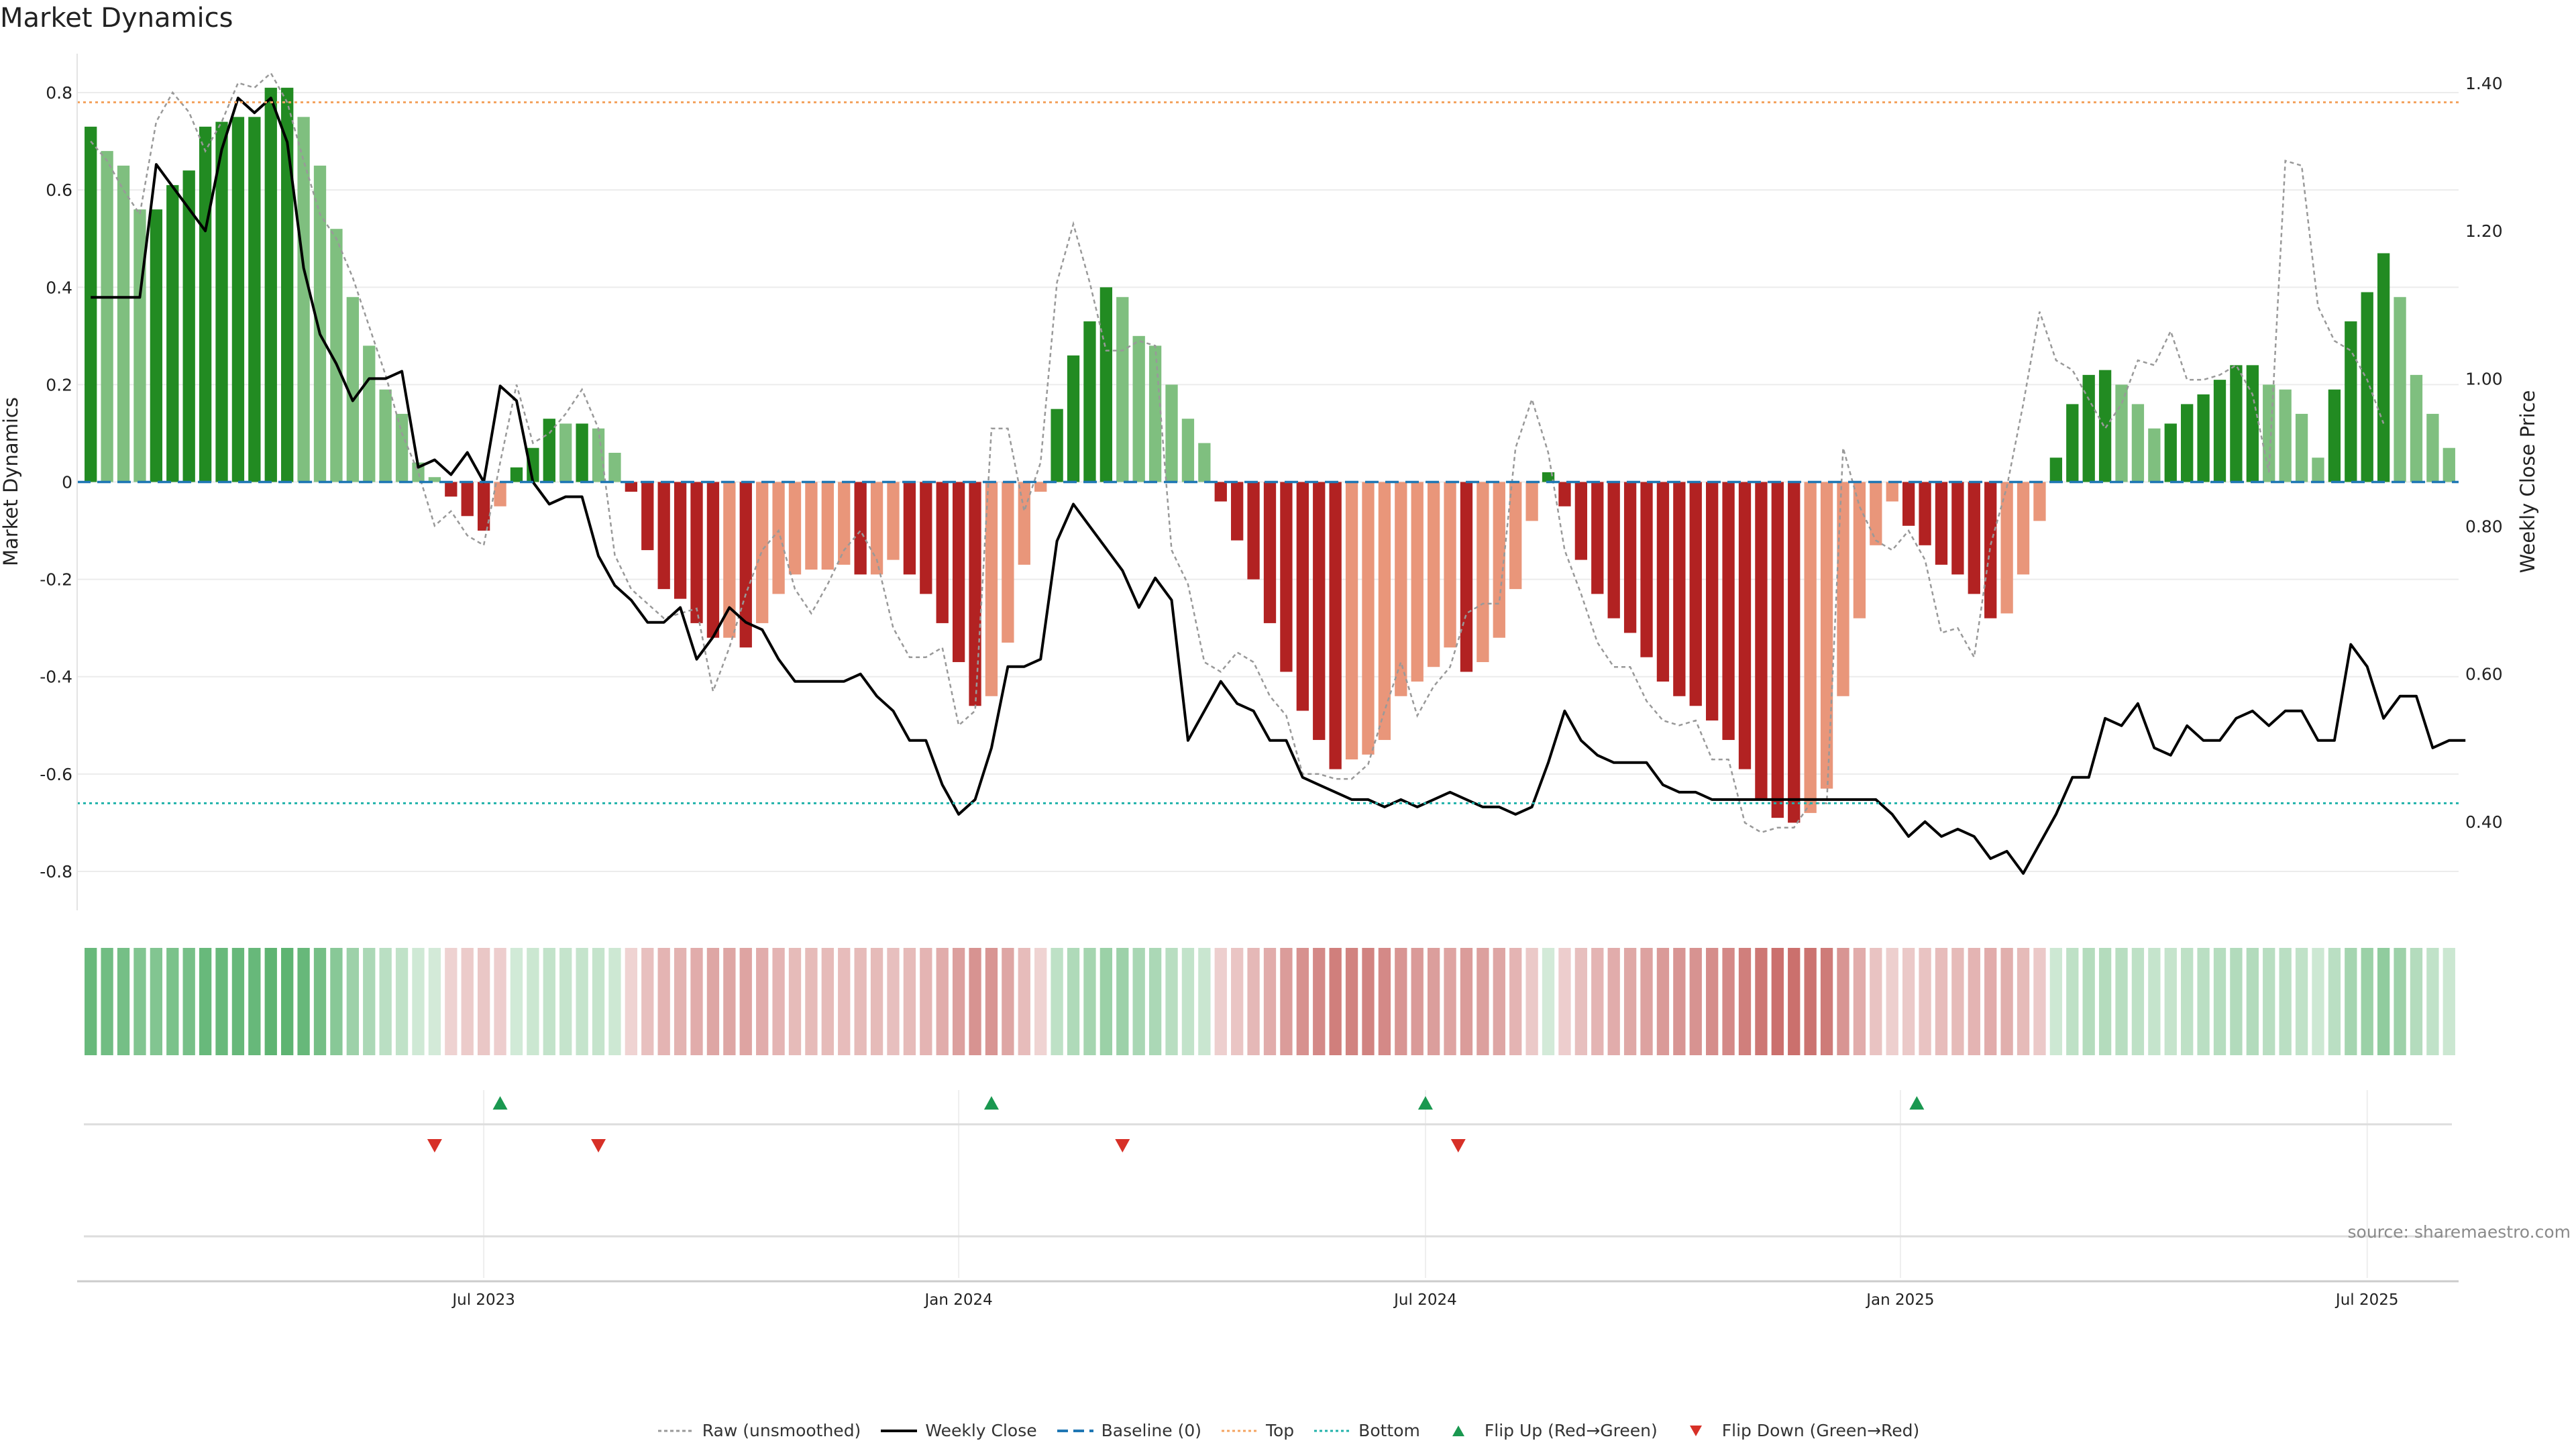  What do you see at coordinates (56, 774) in the screenshot?
I see `y-tick-label: -0.6` at bounding box center [56, 774].